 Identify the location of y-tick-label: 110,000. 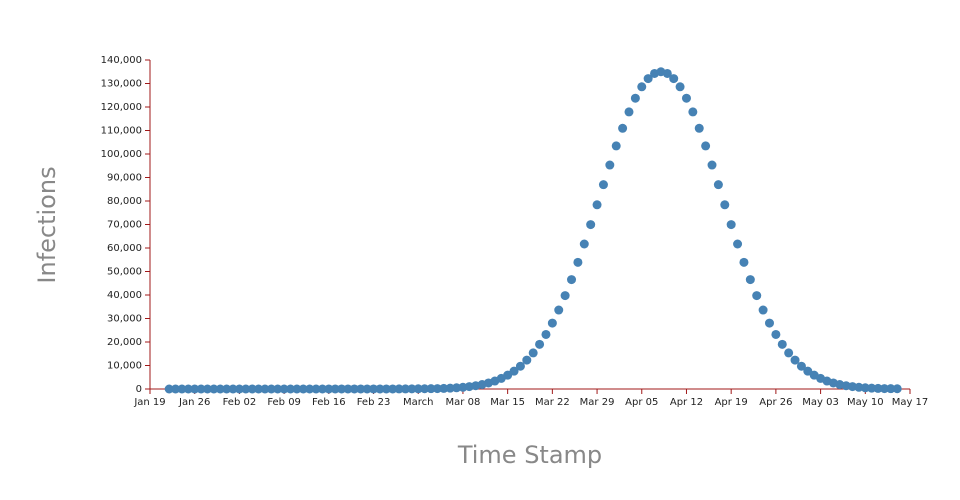
(121, 131).